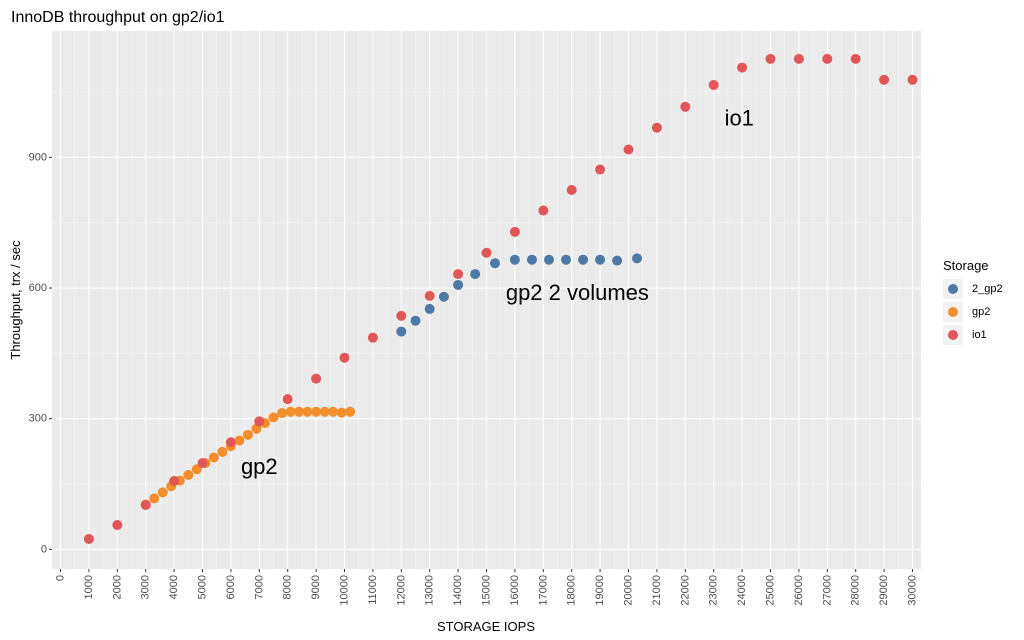 This screenshot has width=1024, height=640. Describe the element at coordinates (973, 301) in the screenshot. I see `legend: Storage 2_gp2 gp2 io1` at that location.